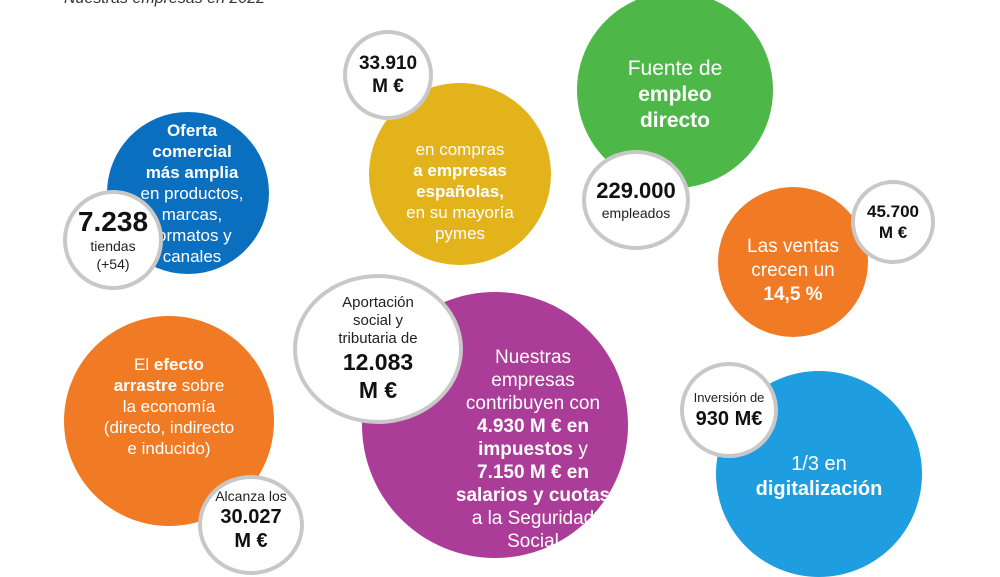 The image size is (1000, 577). I want to click on tiendas-label: tiendas, so click(113, 246).